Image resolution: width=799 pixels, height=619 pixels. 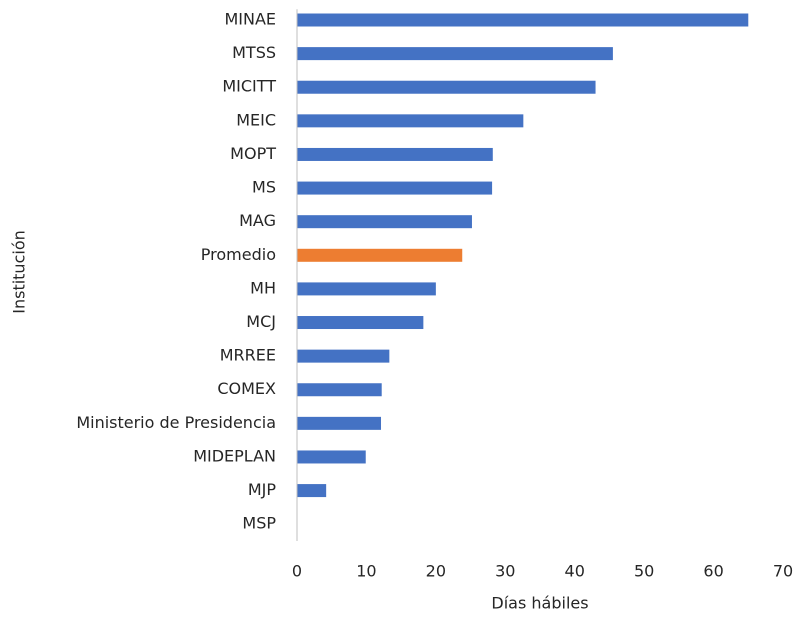 What do you see at coordinates (250, 19) in the screenshot?
I see `y-tick-label: MINAE` at bounding box center [250, 19].